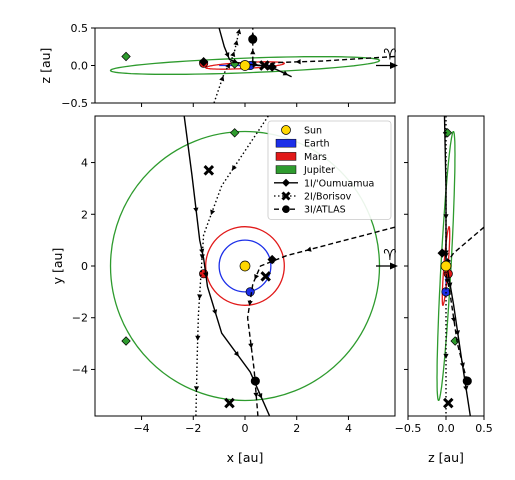 The height and width of the screenshot is (480, 515). What do you see at coordinates (484, 428) in the screenshot?
I see `zy-xtick-label-2: 0.5` at bounding box center [484, 428].